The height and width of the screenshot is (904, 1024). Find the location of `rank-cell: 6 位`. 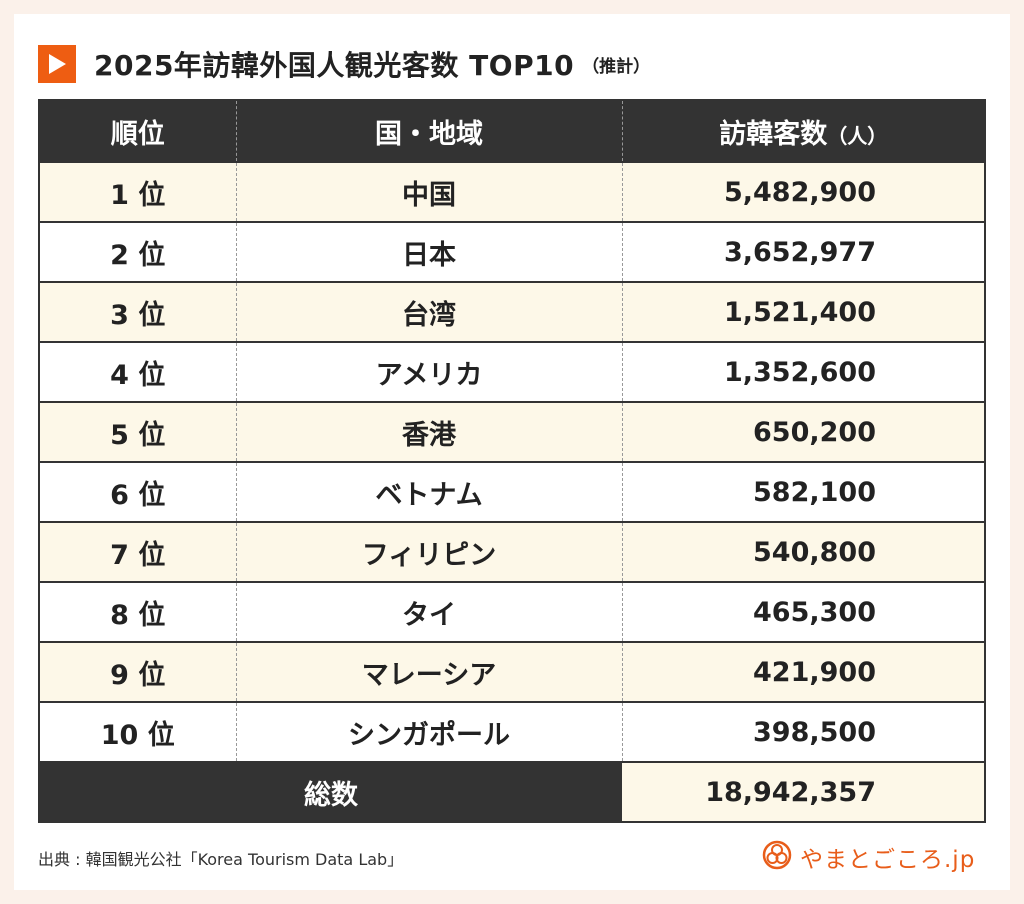

rank-cell: 6 位 is located at coordinates (138, 491).